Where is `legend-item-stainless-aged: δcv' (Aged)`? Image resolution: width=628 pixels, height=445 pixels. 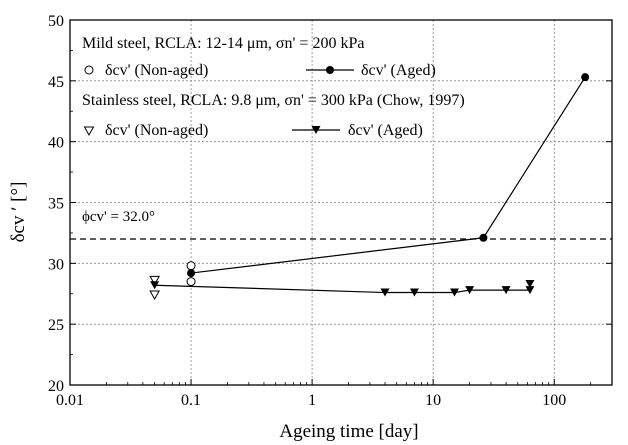
legend-item-stainless-aged: δcv' (Aged) is located at coordinates (357, 130).